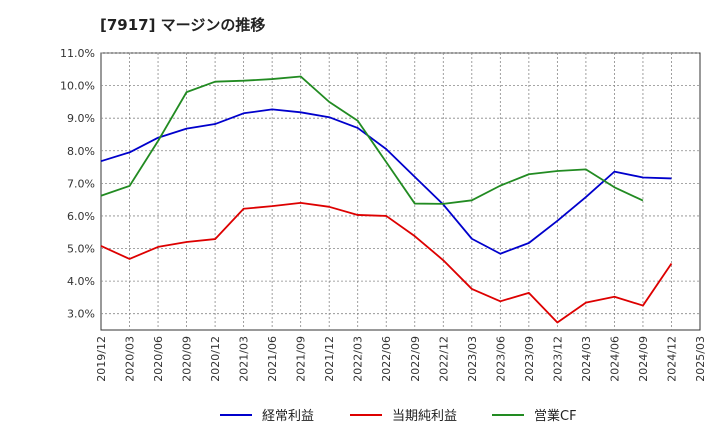  I want to click on legend-label-2: 営業CF, so click(555, 416).